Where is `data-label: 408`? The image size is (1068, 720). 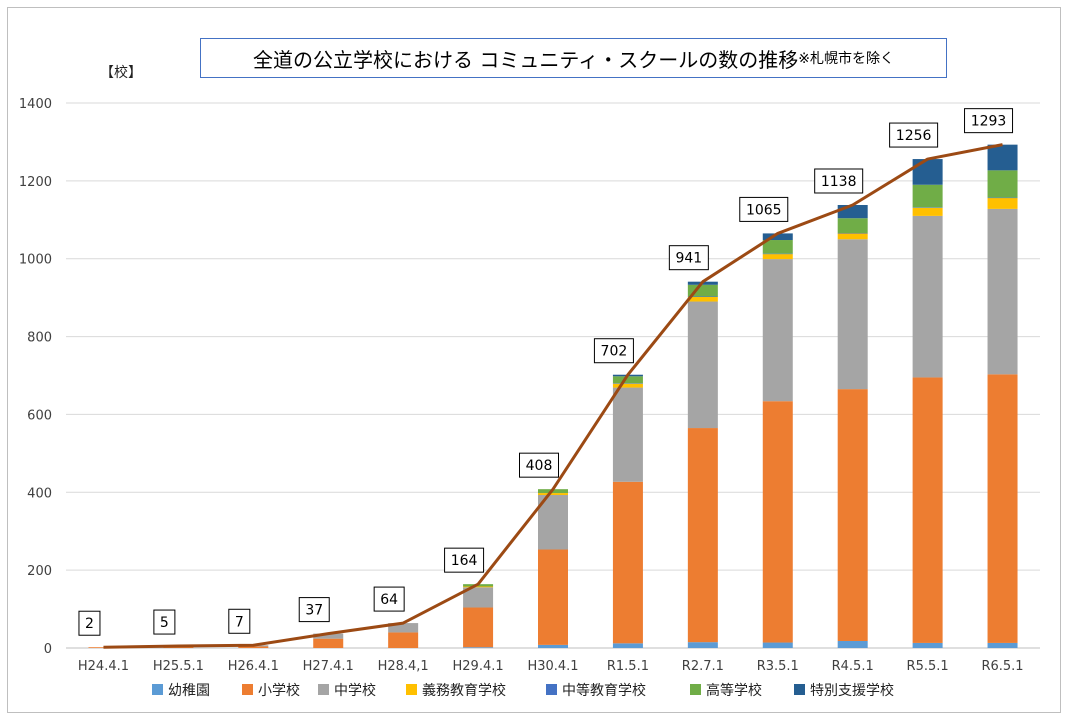 data-label: 408 is located at coordinates (539, 466).